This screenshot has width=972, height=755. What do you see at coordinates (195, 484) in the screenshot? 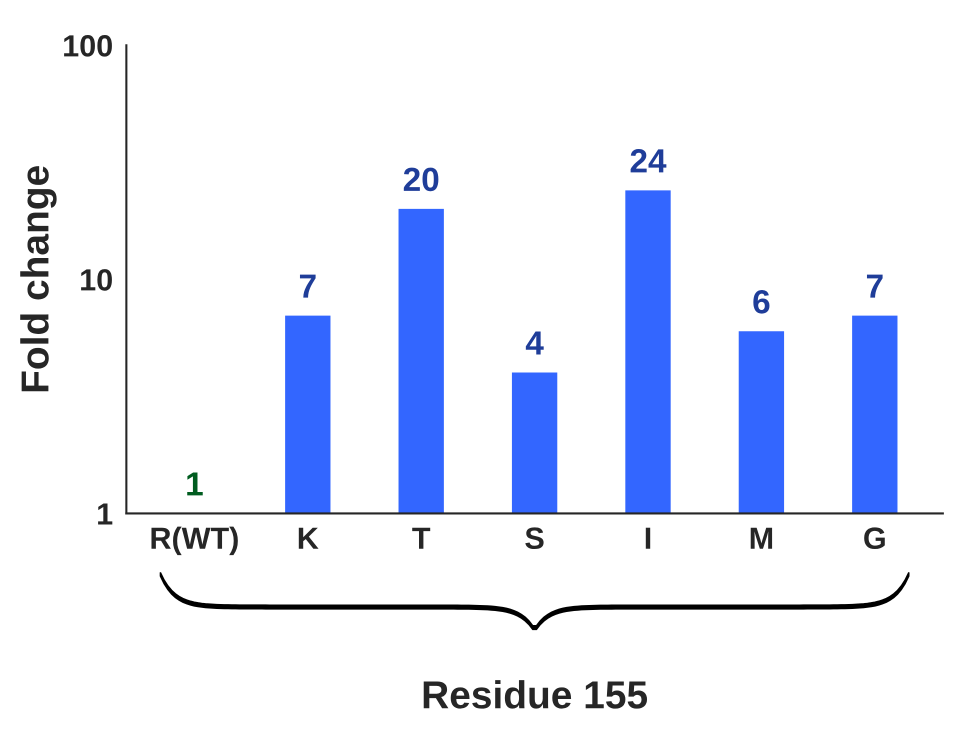
I see `data-label: 1` at bounding box center [195, 484].